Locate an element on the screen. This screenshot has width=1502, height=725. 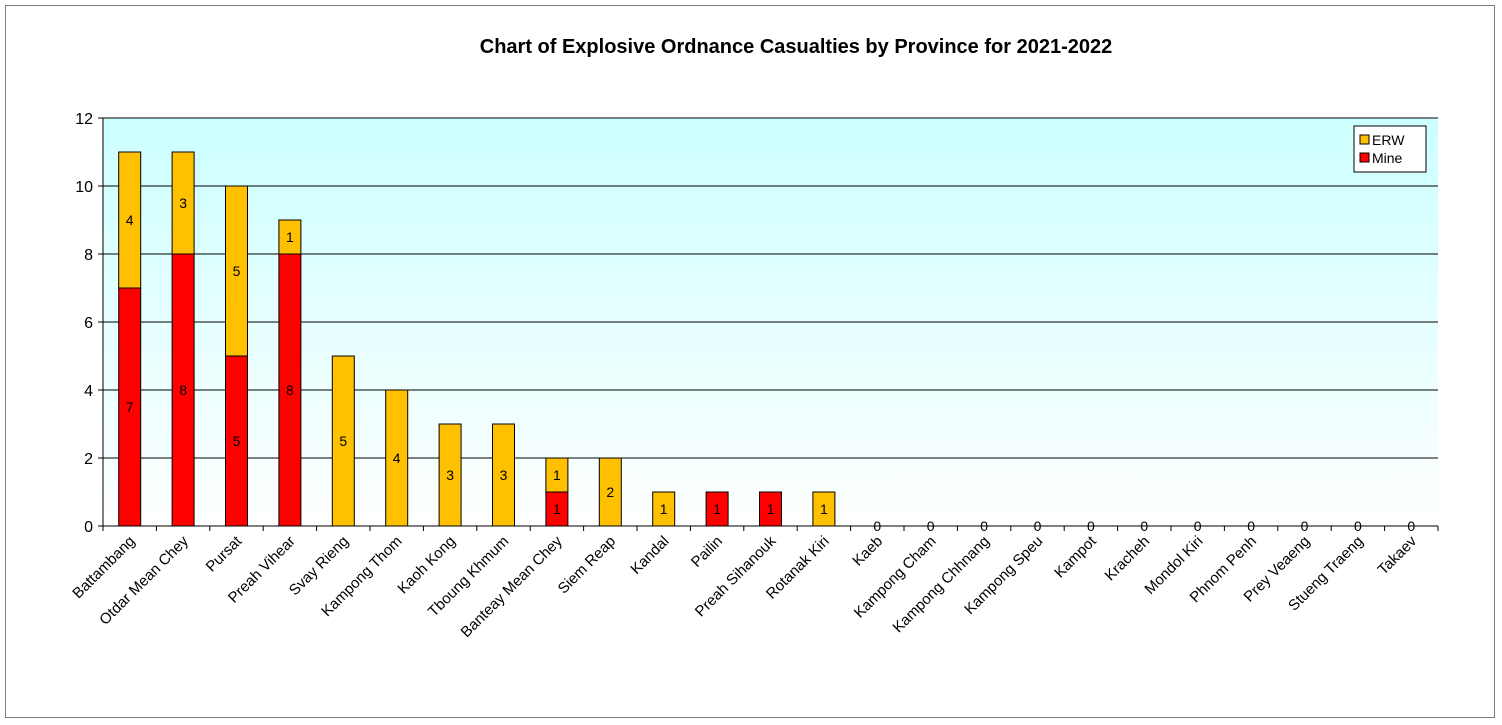
legend-swatch-mine is located at coordinates (1364, 157).